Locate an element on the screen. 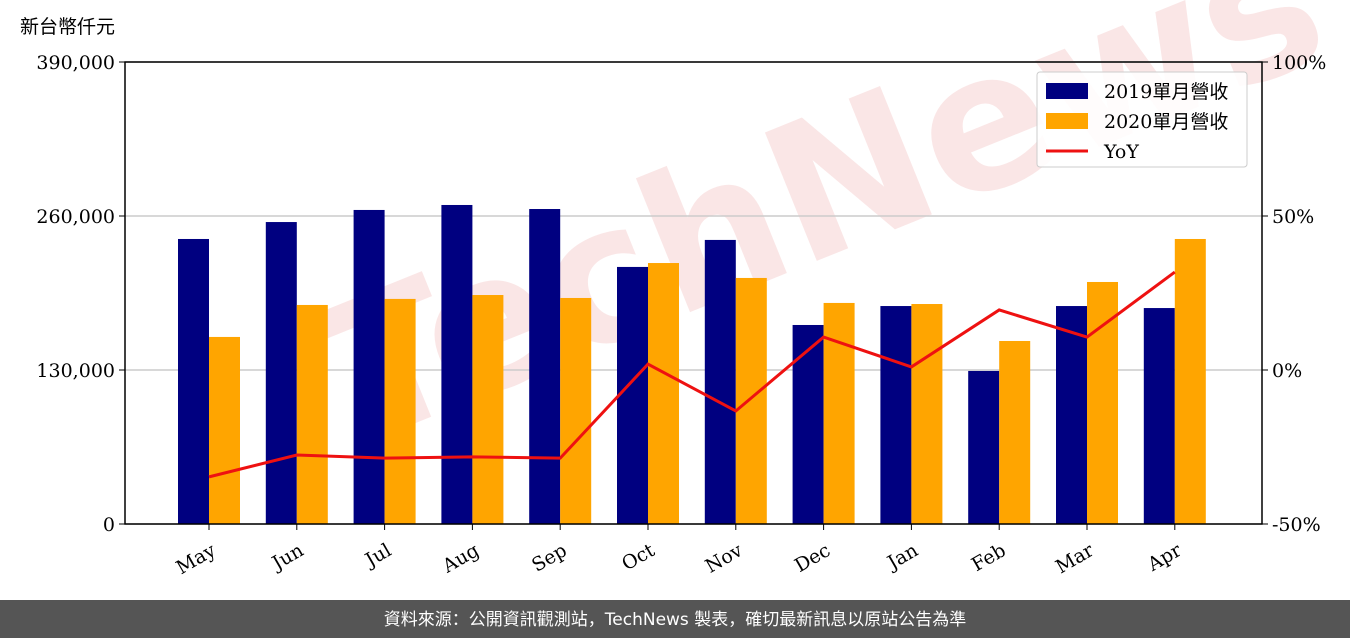 The image size is (1350, 642). y-tick-label: 390,000 is located at coordinates (75, 63).